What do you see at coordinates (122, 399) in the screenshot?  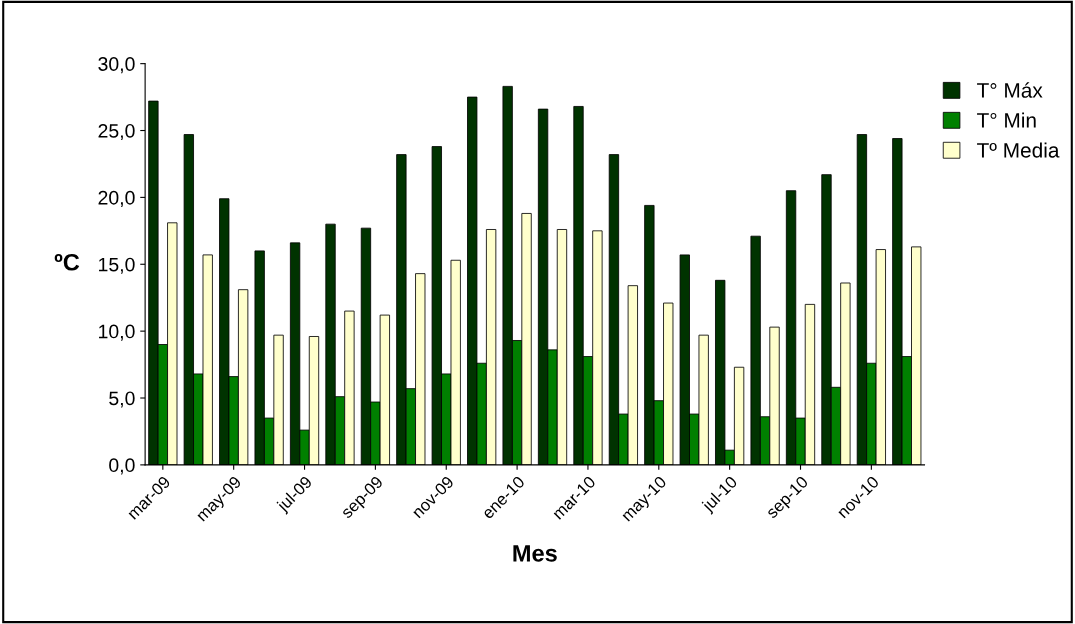 I see `y-tick-label: 5,0` at bounding box center [122, 399].